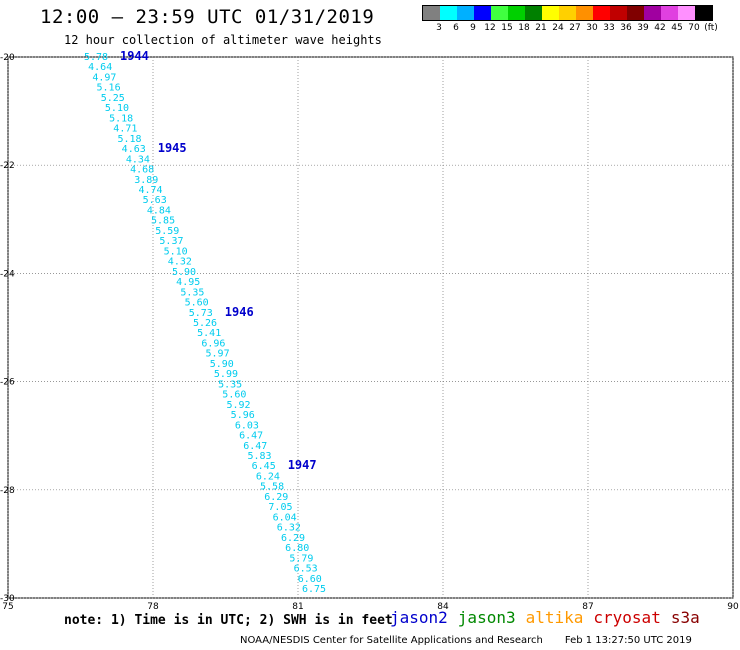  What do you see at coordinates (243, 415) in the screenshot?
I see `wave-height-value: 5.96` at bounding box center [243, 415].